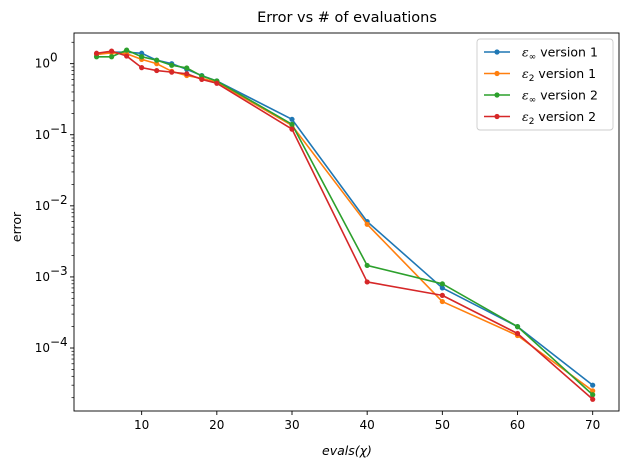 The image size is (630, 470). What do you see at coordinates (59, 129) in the screenshot?
I see `y-tick-exponent: −1` at bounding box center [59, 129].